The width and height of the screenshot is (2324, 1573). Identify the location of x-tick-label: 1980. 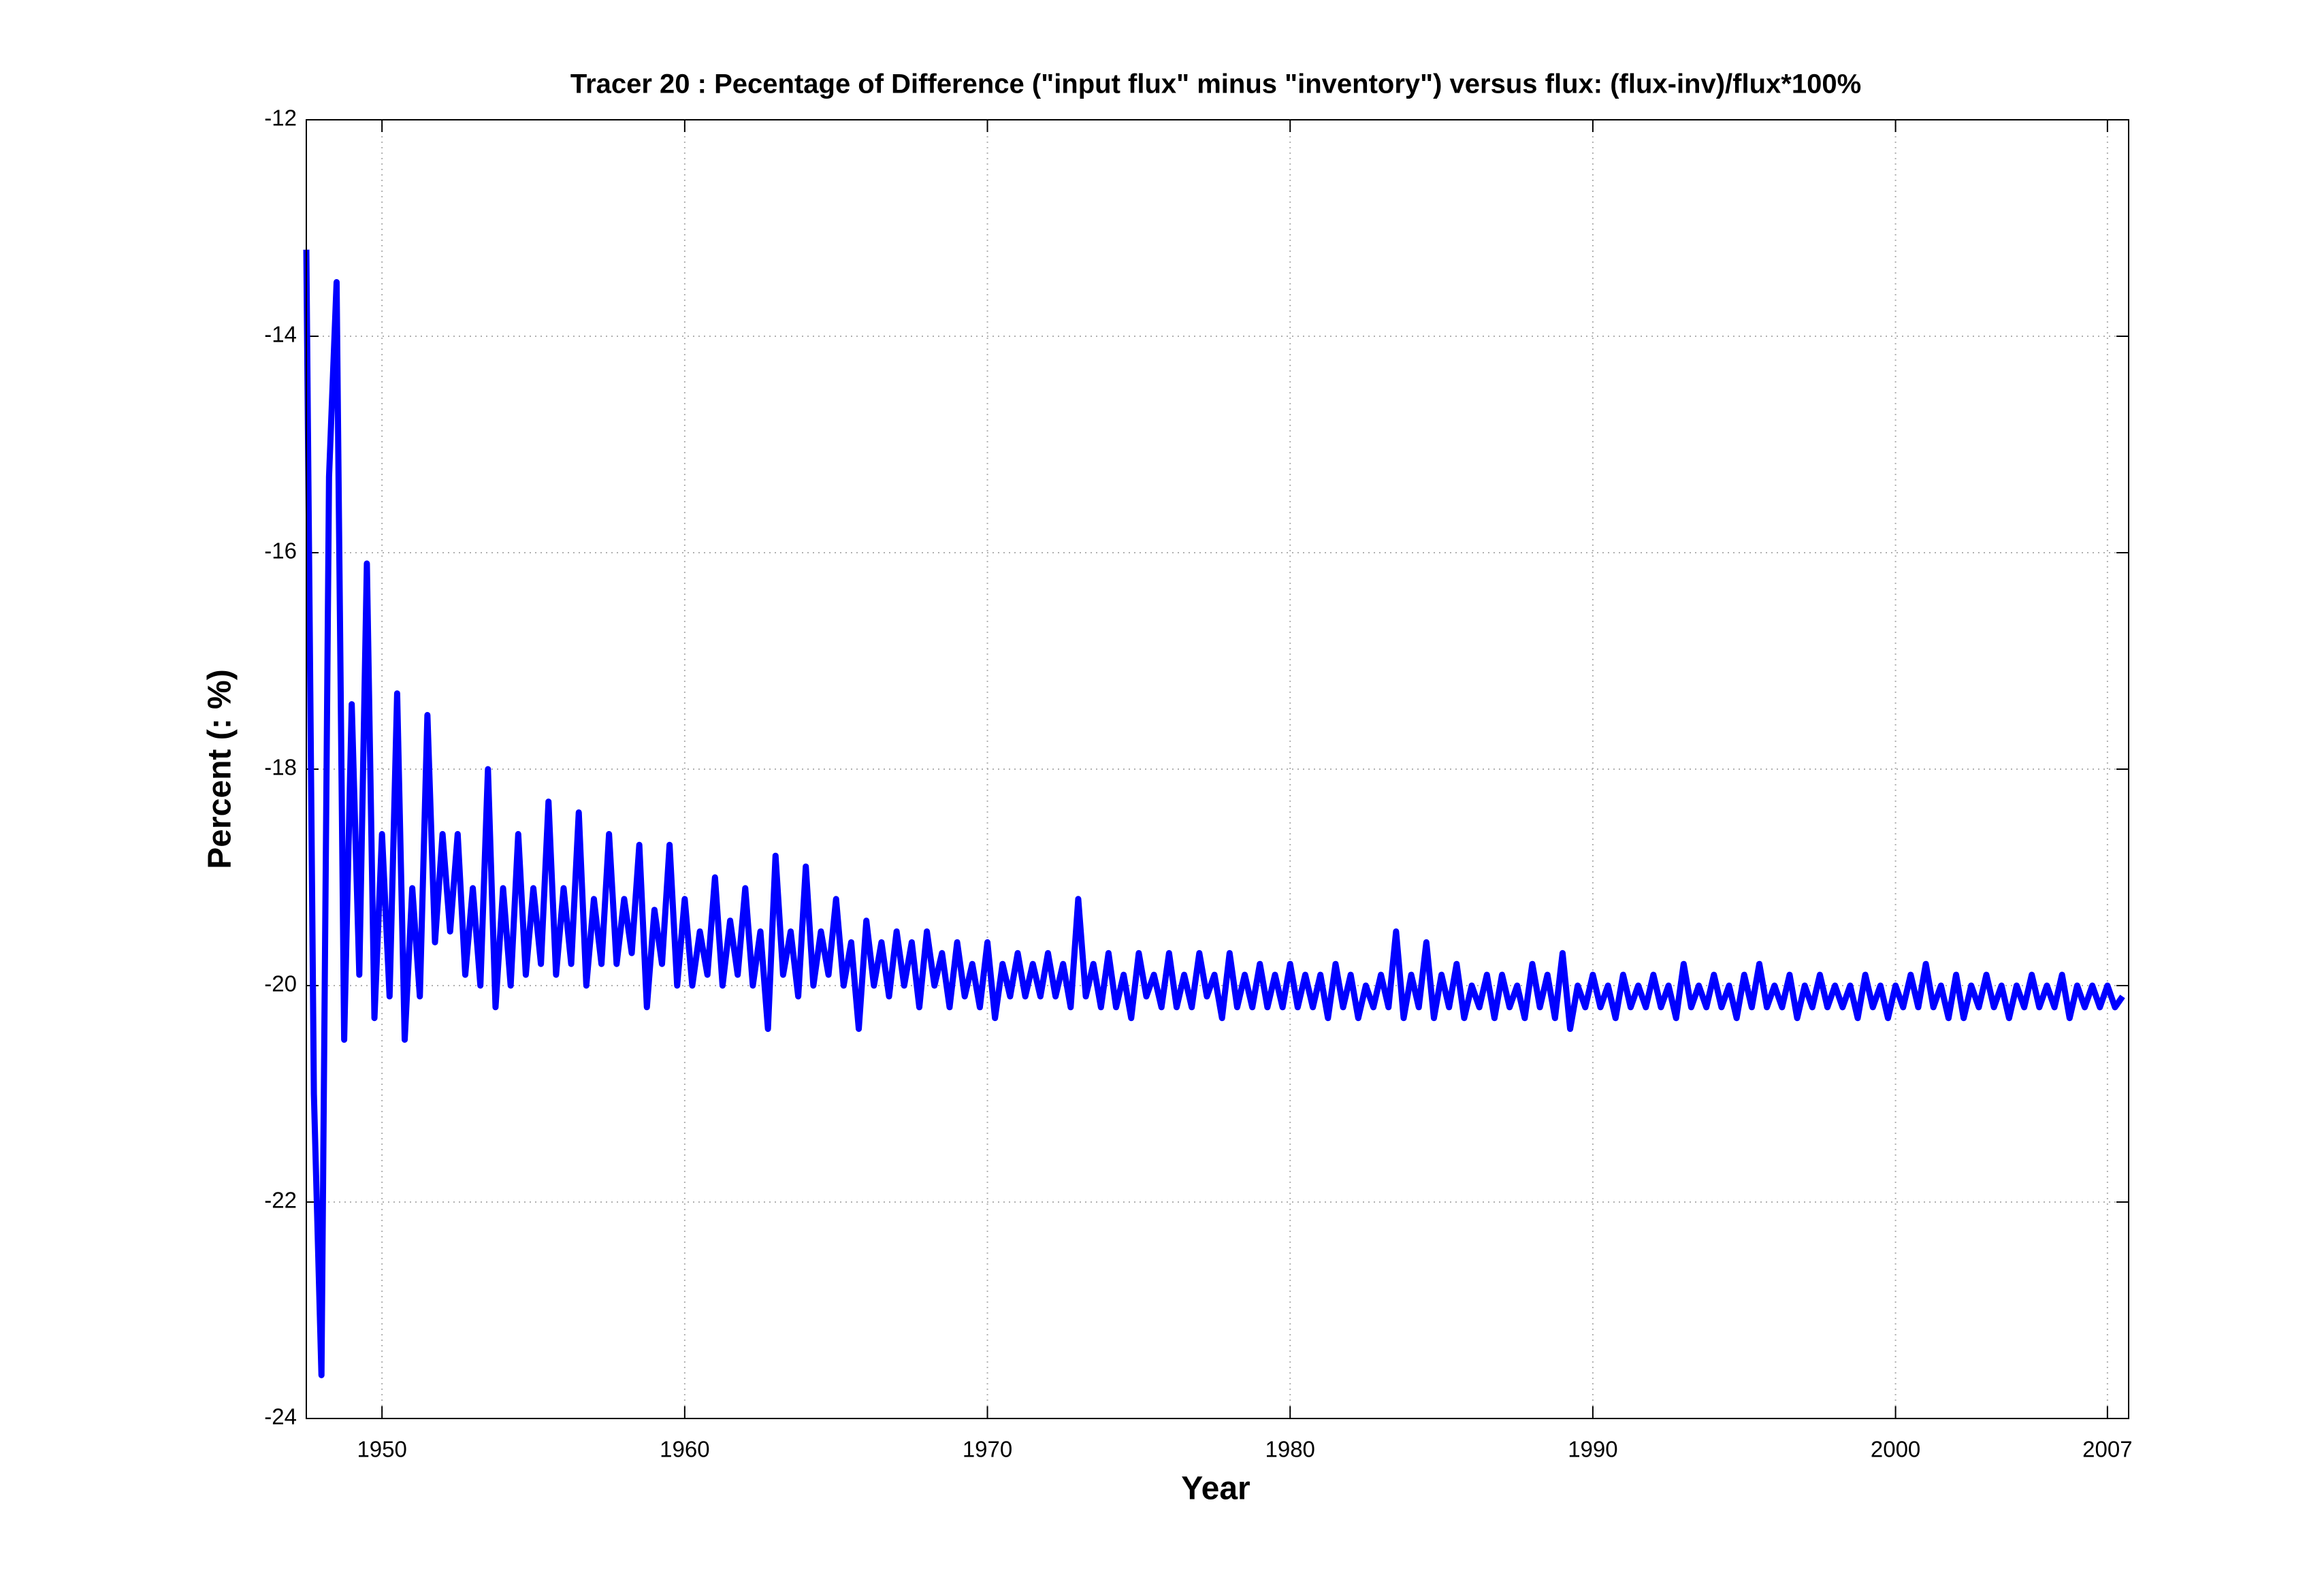
(1290, 1449).